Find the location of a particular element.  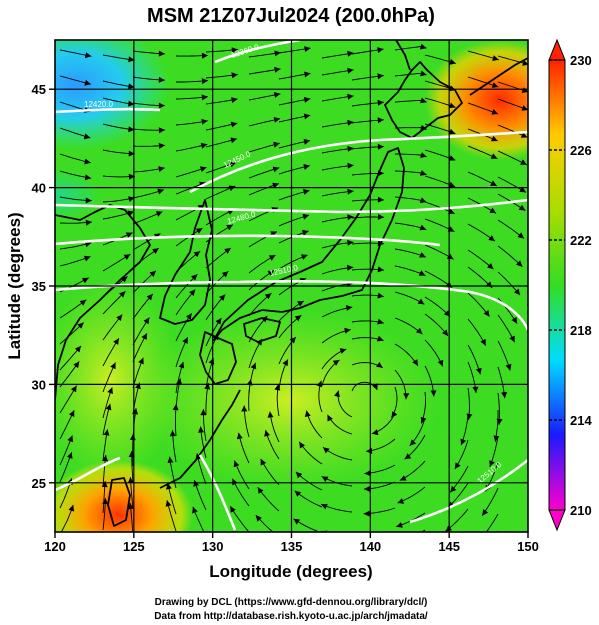

contour-12510-mid is located at coordinates (291, 305).